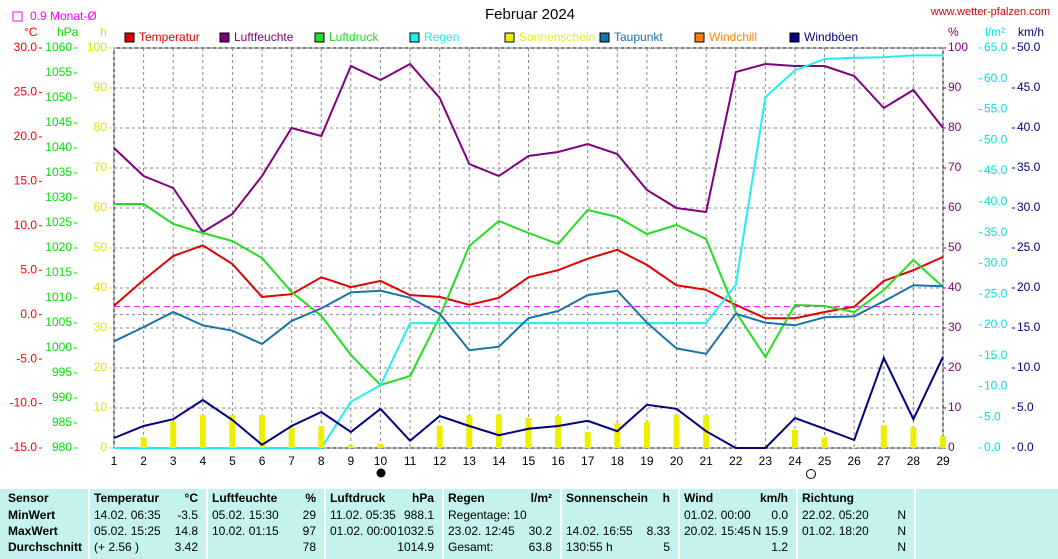  What do you see at coordinates (990, 12) in the screenshot?
I see `source: www.wetter-pfalzen.com` at bounding box center [990, 12].